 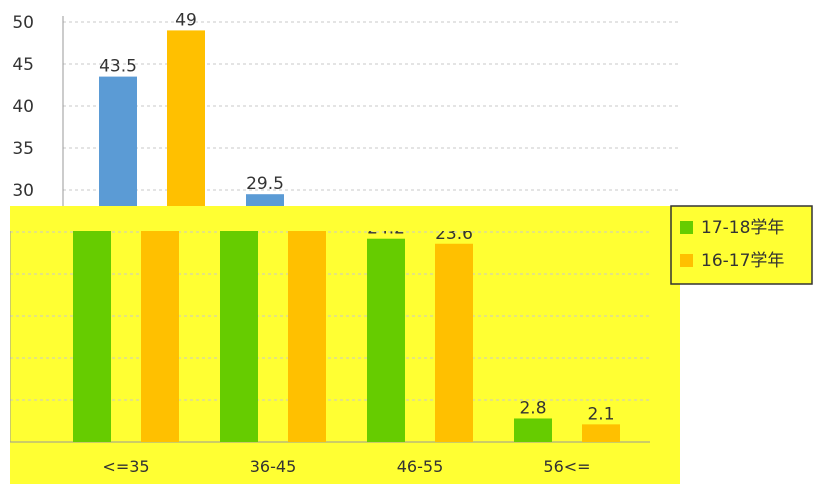 I want to click on overlay-y-tick-label: 20, so click(x=2, y=275).